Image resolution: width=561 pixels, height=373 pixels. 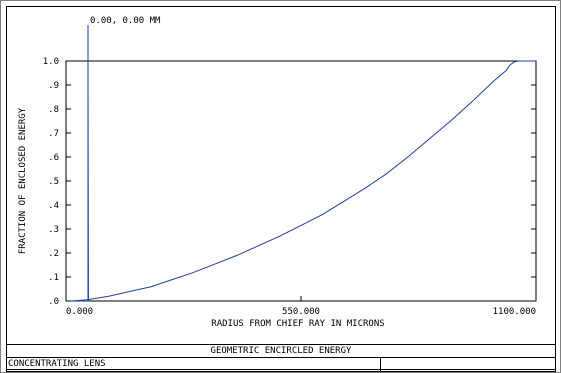 I want to click on x-tick-label: 550.000, so click(x=301, y=312).